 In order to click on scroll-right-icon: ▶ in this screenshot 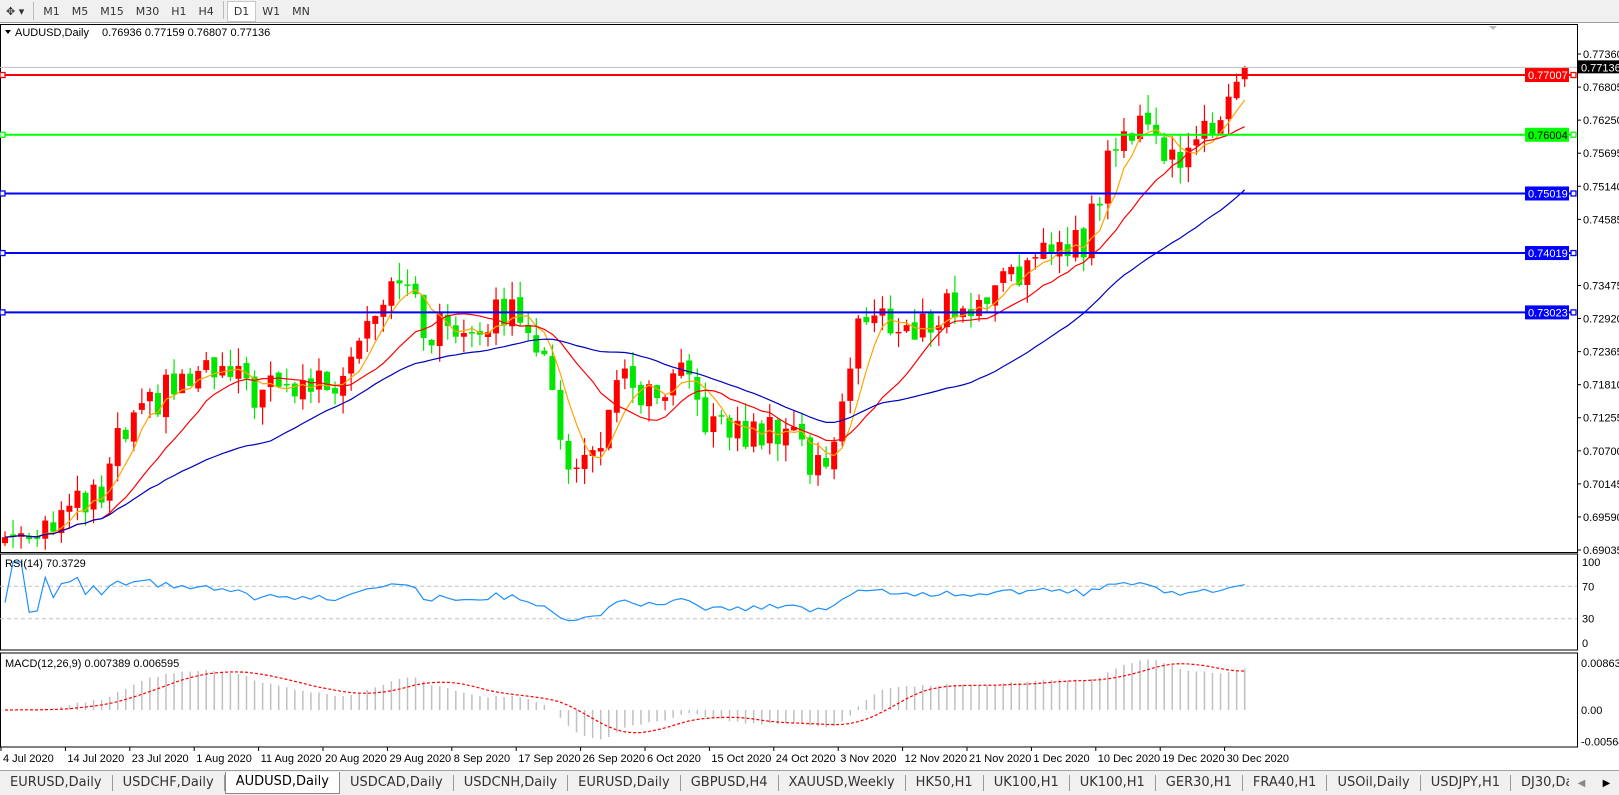, I will do `click(1606, 783)`.